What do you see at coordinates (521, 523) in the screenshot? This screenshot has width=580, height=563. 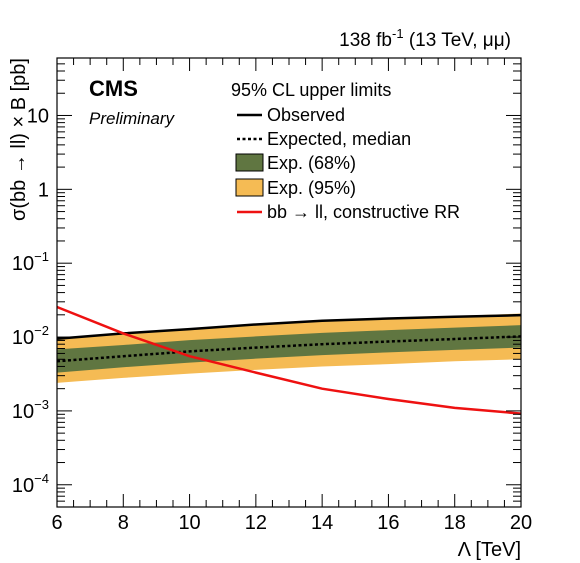 I see `x-tick-label: 20` at bounding box center [521, 523].